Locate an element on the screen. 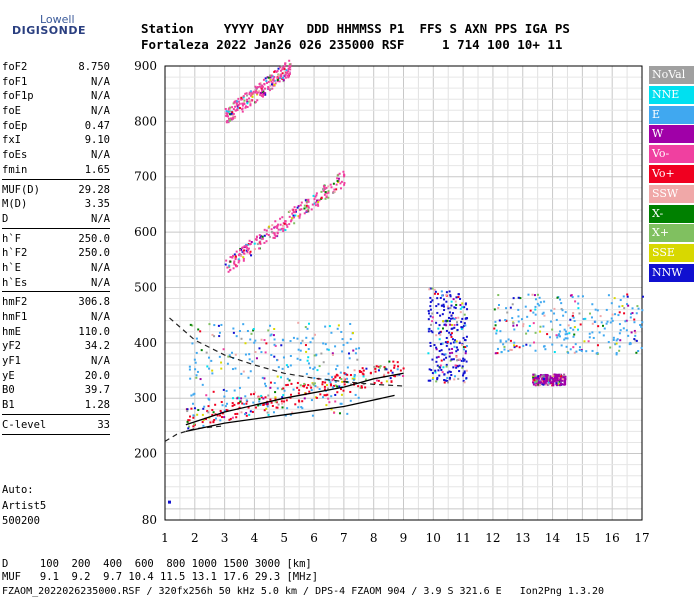  x-tick-label: 7 is located at coordinates (344, 538).